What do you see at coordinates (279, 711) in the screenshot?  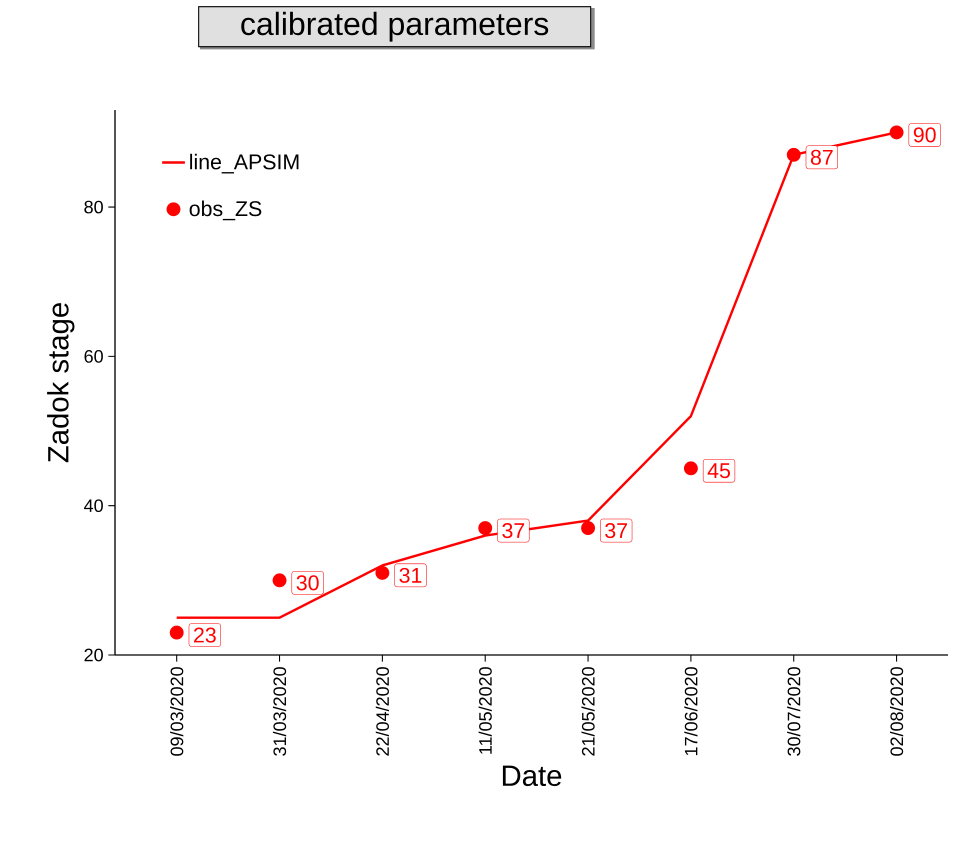 I see `x-tick-label: 31/03/2020` at bounding box center [279, 711].